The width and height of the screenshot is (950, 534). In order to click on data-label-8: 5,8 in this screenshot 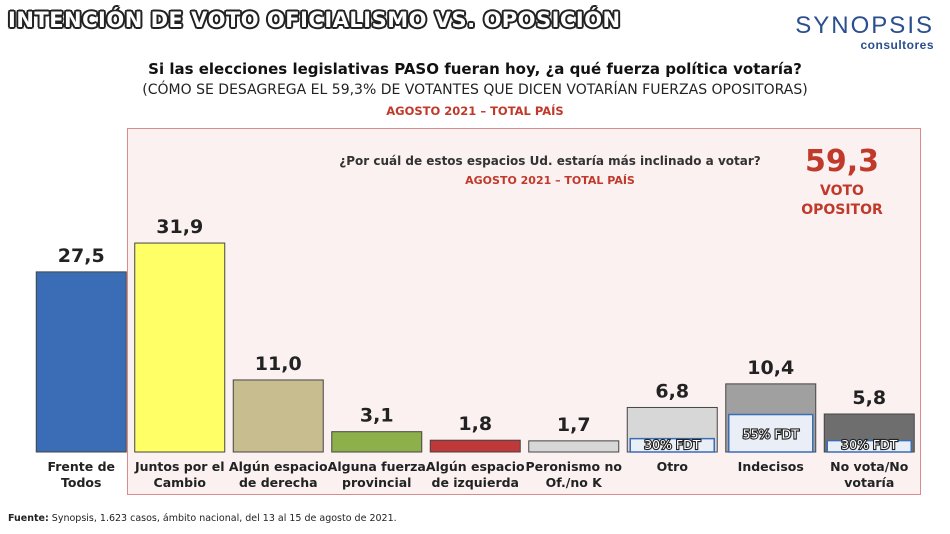, I will do `click(869, 398)`.